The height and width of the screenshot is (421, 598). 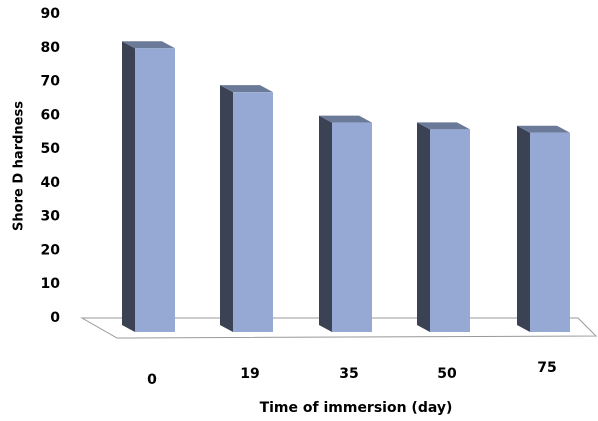 What do you see at coordinates (55, 318) in the screenshot?
I see `y-tick-label: 0` at bounding box center [55, 318].